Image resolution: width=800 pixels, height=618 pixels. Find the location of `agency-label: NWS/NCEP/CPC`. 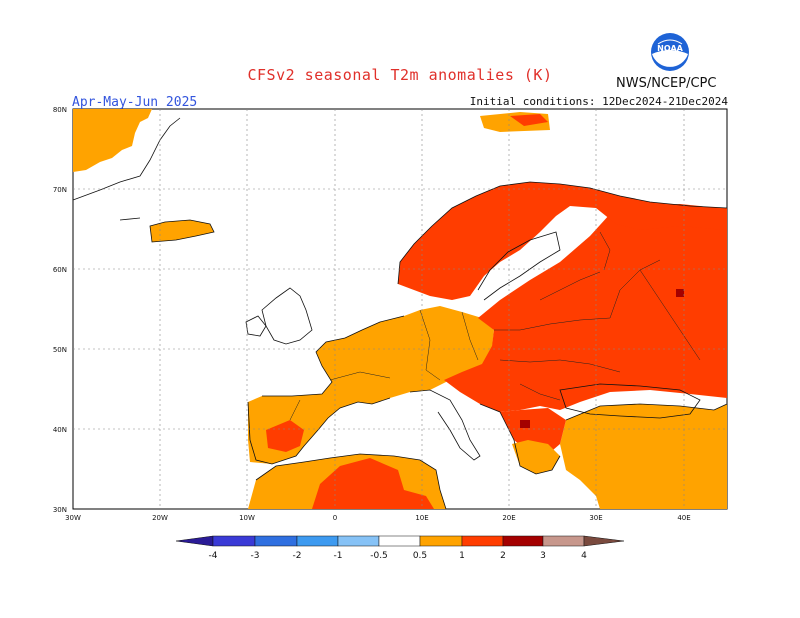

agency-label: NWS/NCEP/CPC is located at coordinates (666, 83).